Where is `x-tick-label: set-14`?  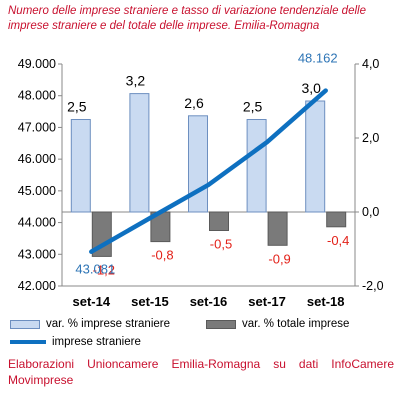
x-tick-label: set-14 is located at coordinates (92, 301).